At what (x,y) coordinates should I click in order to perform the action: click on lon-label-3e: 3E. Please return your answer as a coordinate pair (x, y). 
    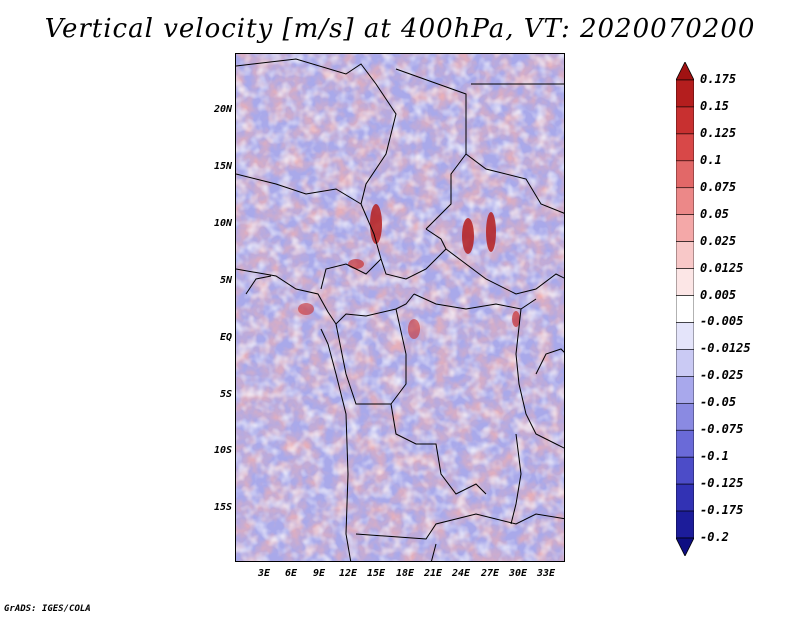
    Looking at the image, I should click on (264, 573).